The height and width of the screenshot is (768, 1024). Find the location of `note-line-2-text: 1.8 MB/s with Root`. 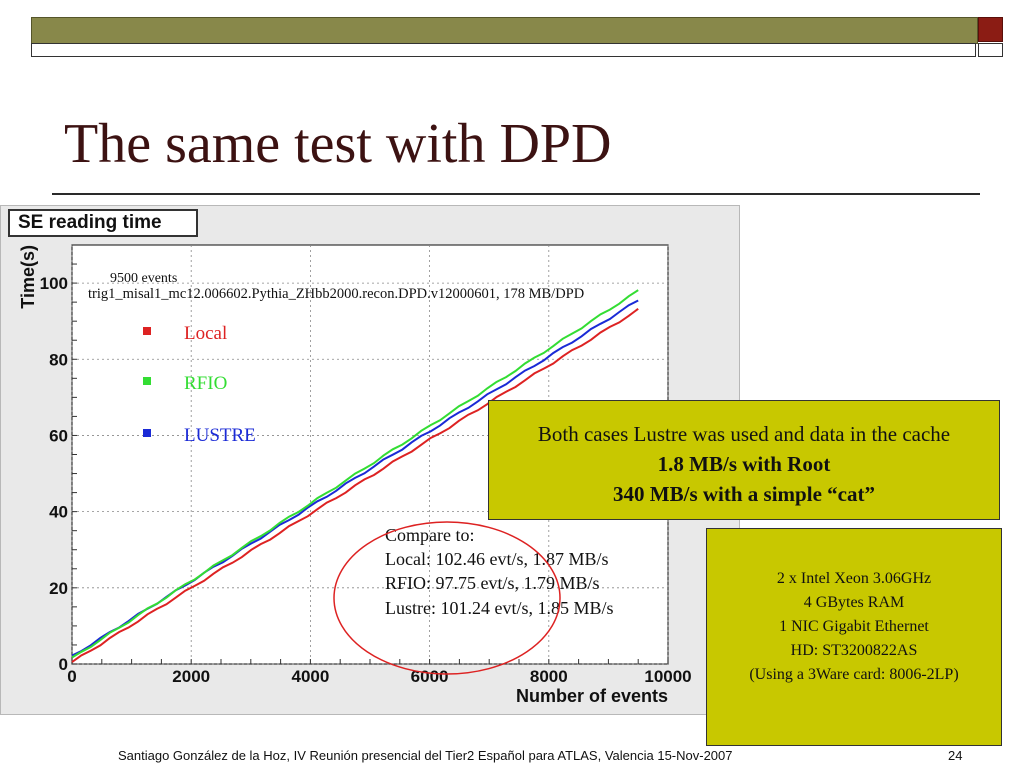

note-line-2-text: 1.8 MB/s with Root is located at coordinates (744, 464).